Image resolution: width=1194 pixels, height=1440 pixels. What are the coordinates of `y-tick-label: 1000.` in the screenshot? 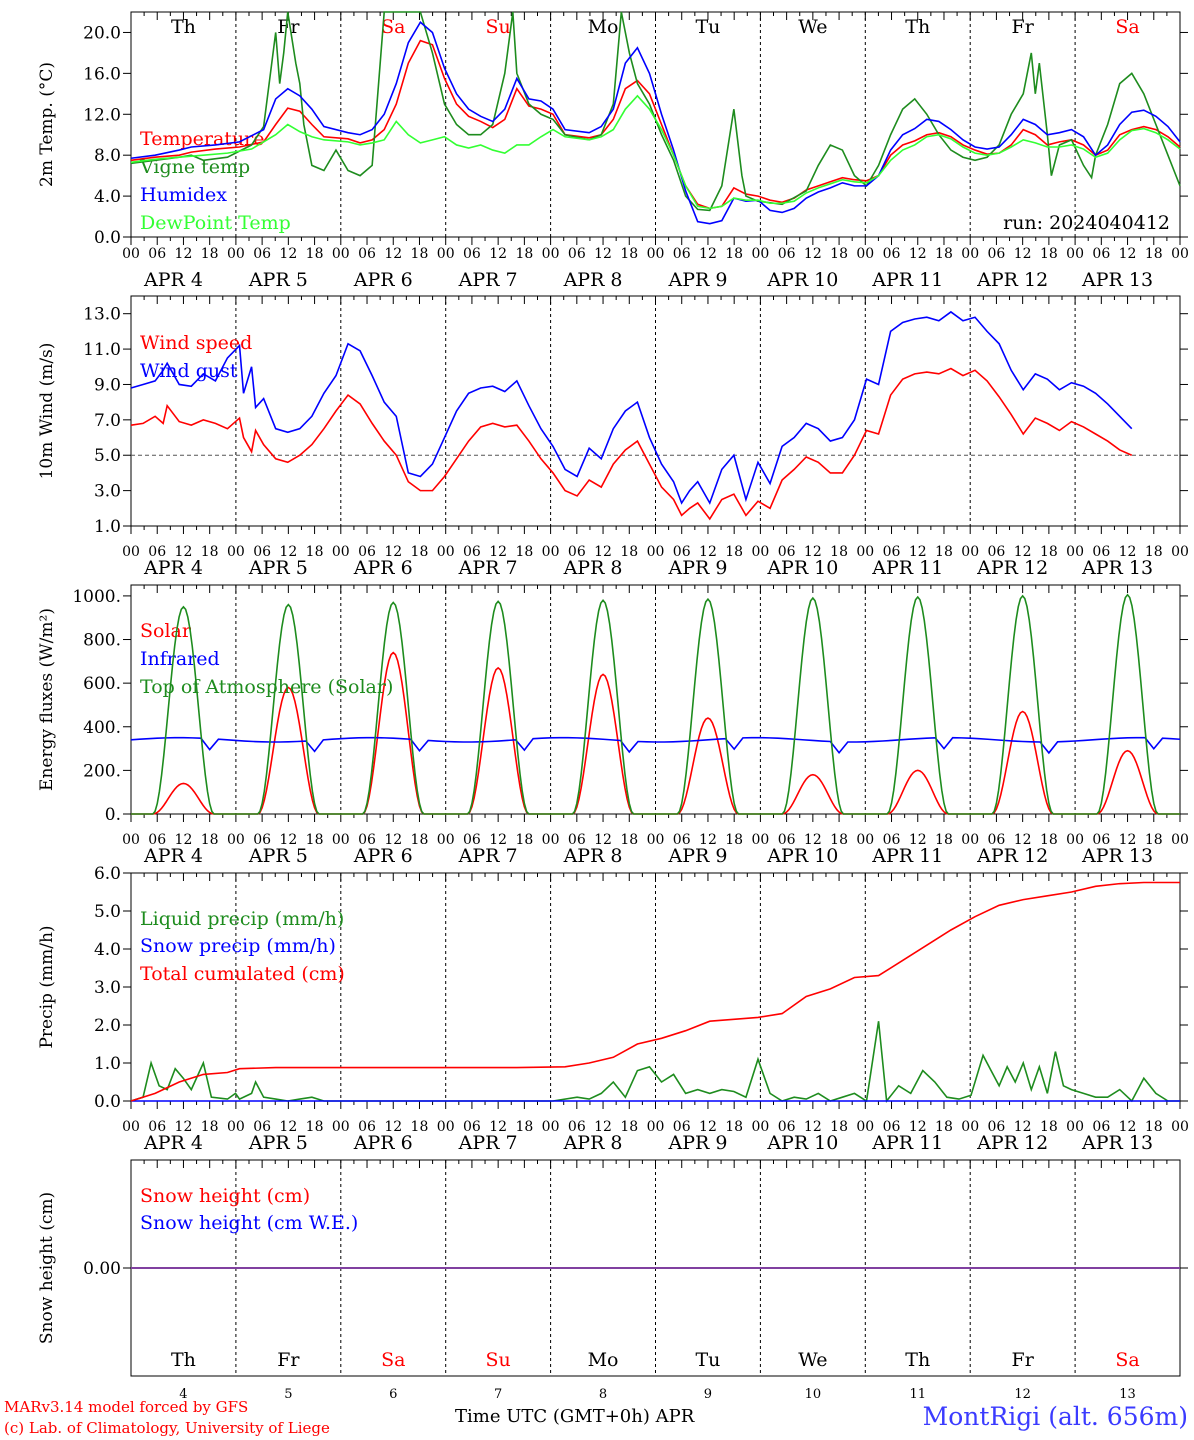 It's located at (96, 597).